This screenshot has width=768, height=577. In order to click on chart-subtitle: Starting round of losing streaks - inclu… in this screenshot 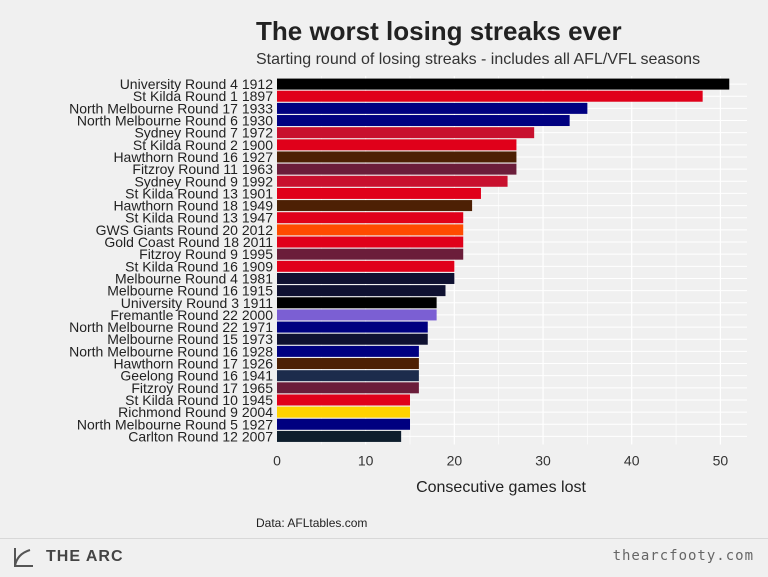, I will do `click(478, 59)`.